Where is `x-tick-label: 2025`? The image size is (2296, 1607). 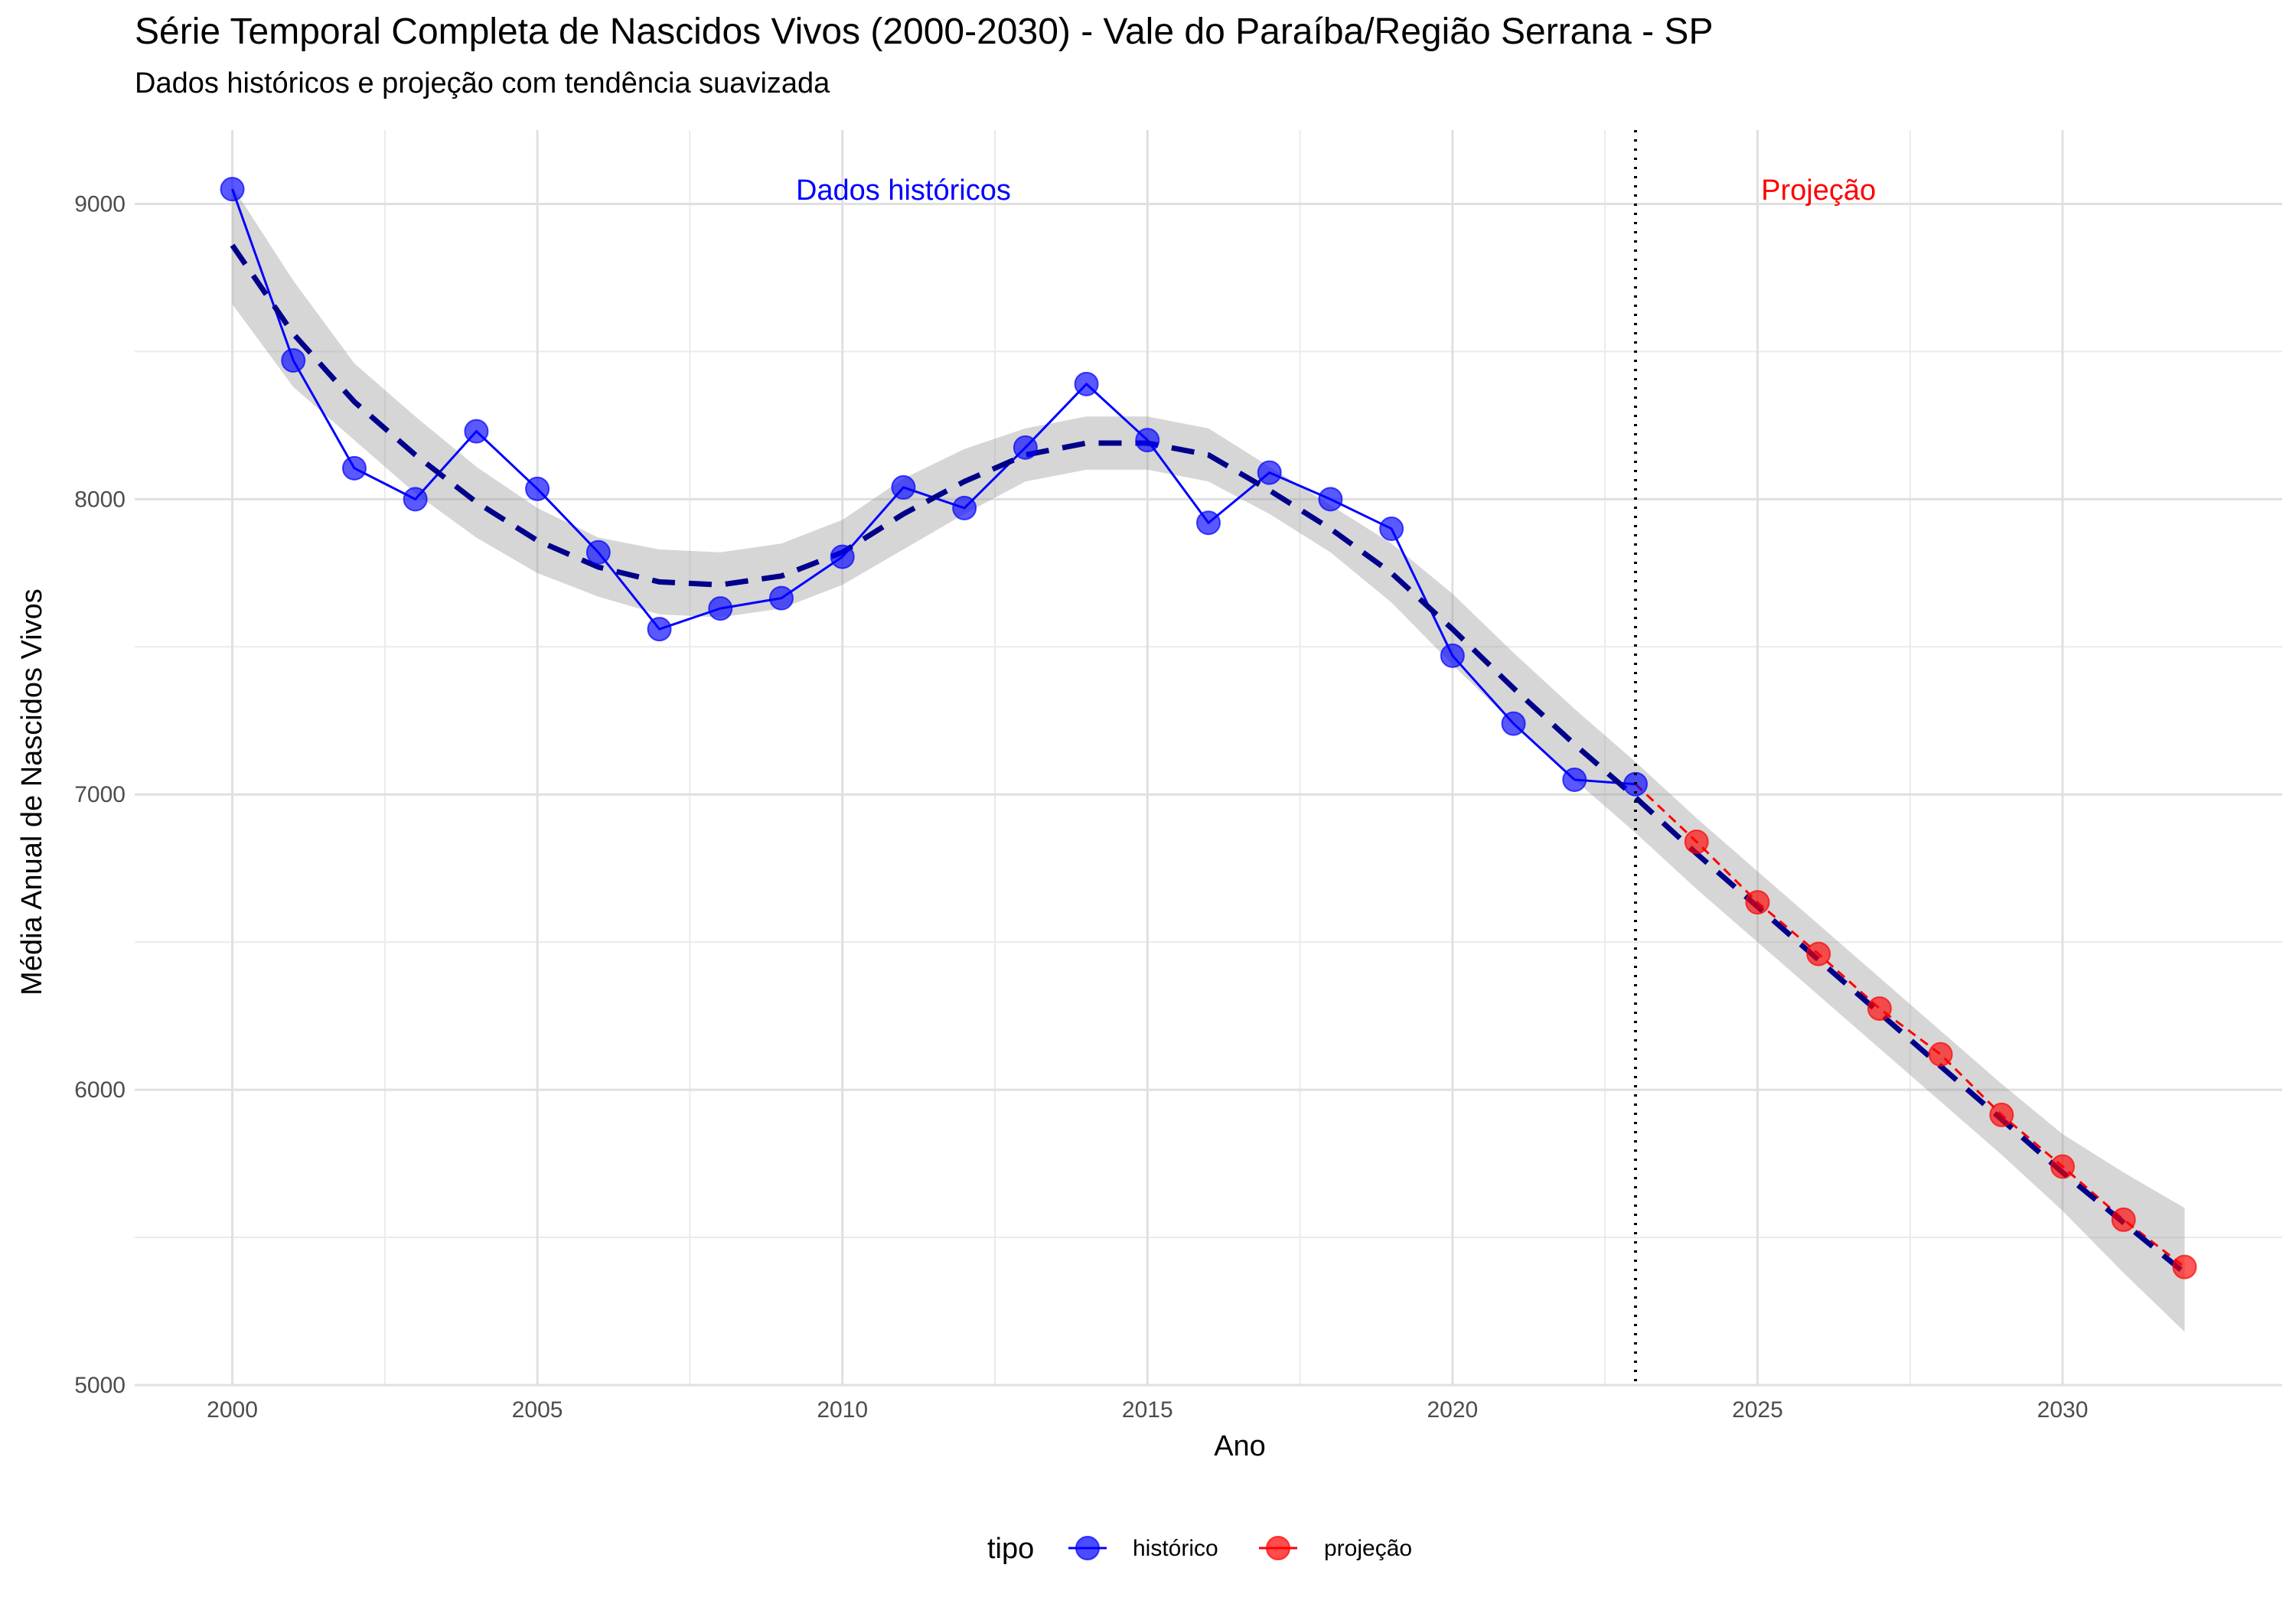
x-tick-label: 2025 is located at coordinates (1757, 1410).